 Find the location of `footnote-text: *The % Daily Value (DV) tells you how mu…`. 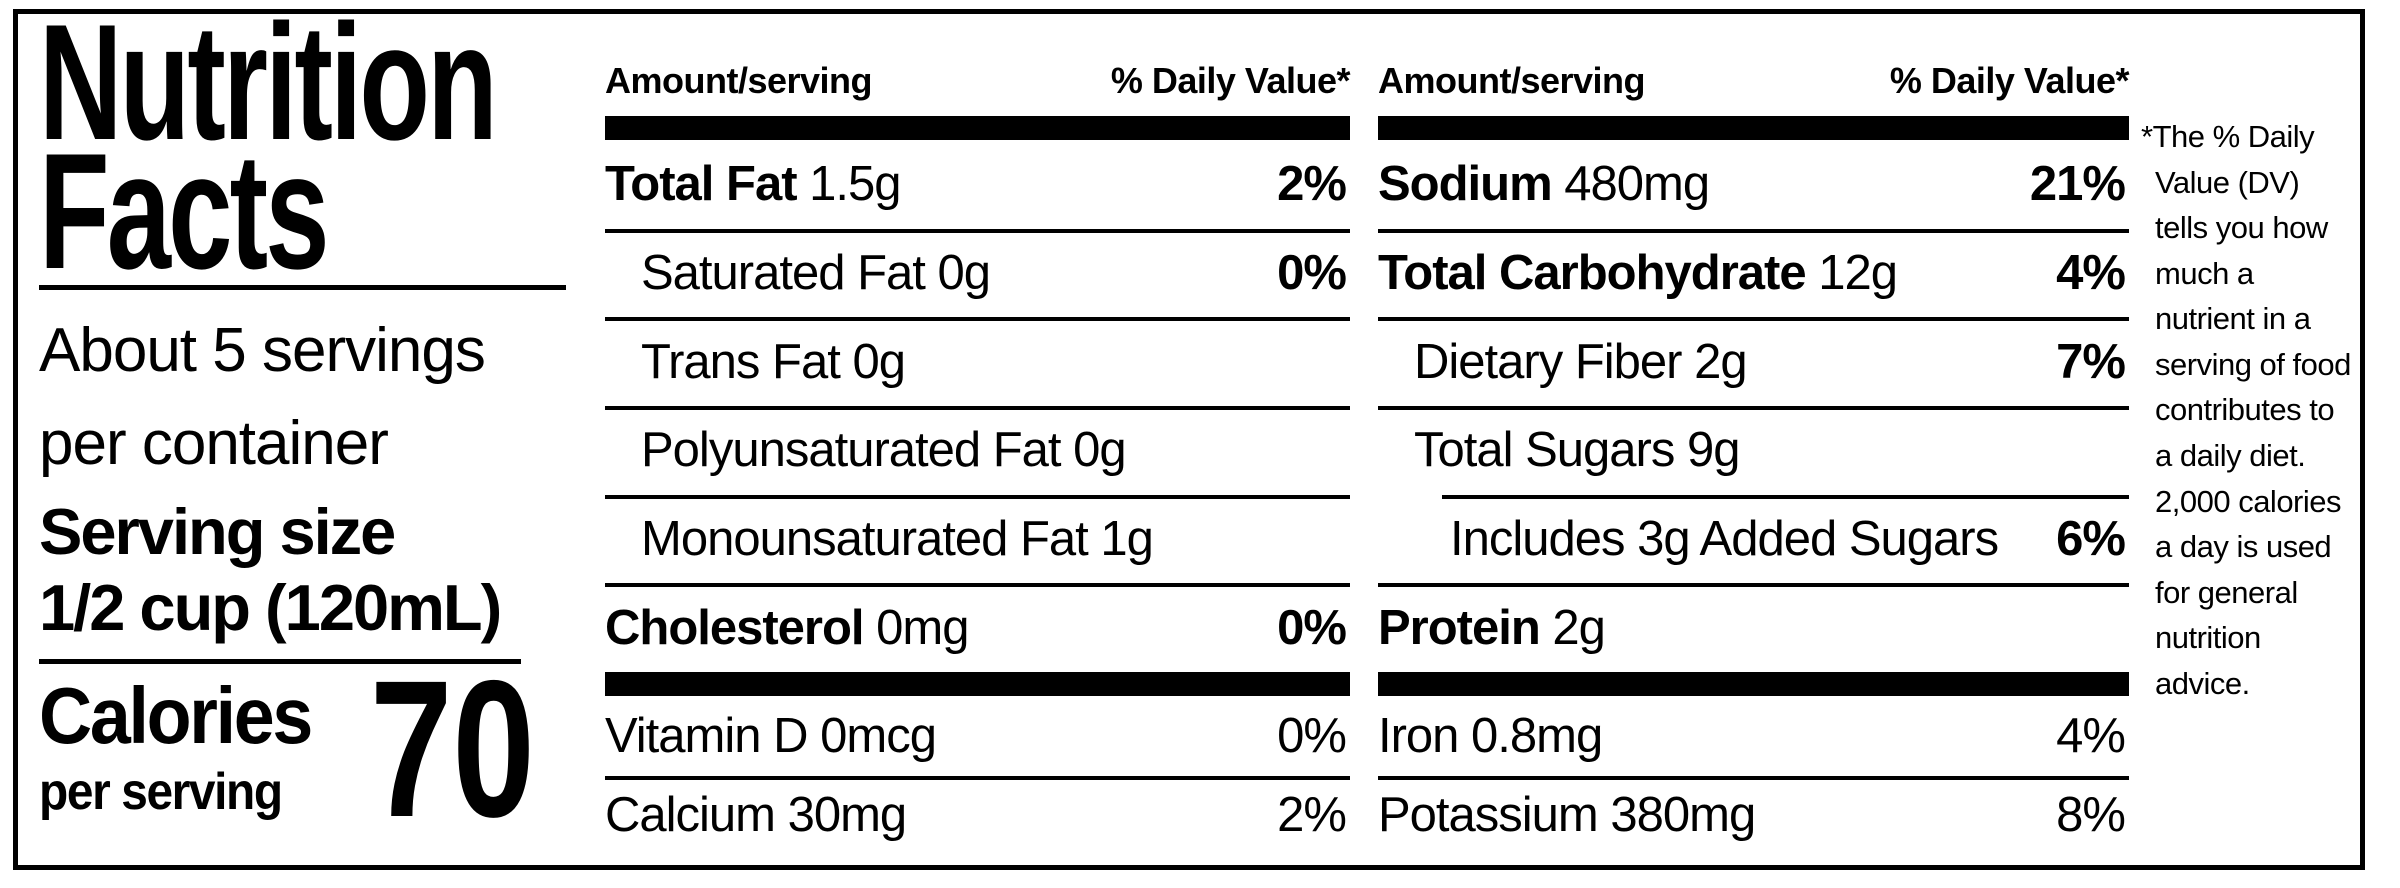

footnote-text: *The % Daily Value (DV) tells you how mu… is located at coordinates (2246, 410).